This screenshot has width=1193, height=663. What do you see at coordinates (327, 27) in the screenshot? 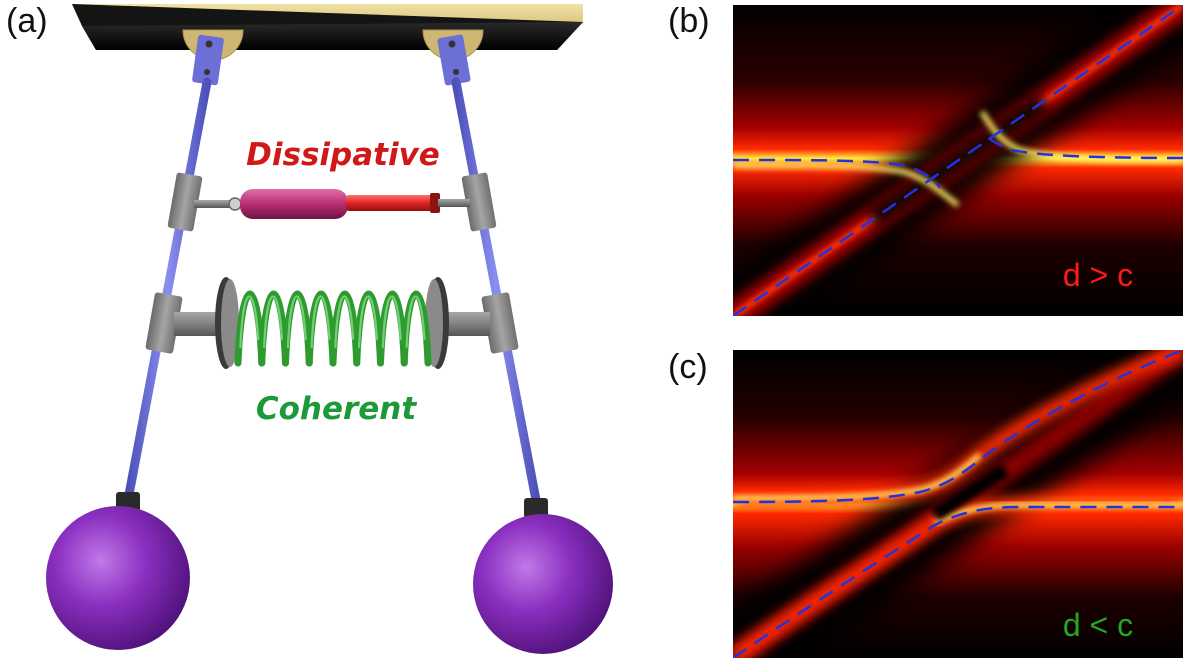
I see `ceiling-slab` at bounding box center [327, 27].